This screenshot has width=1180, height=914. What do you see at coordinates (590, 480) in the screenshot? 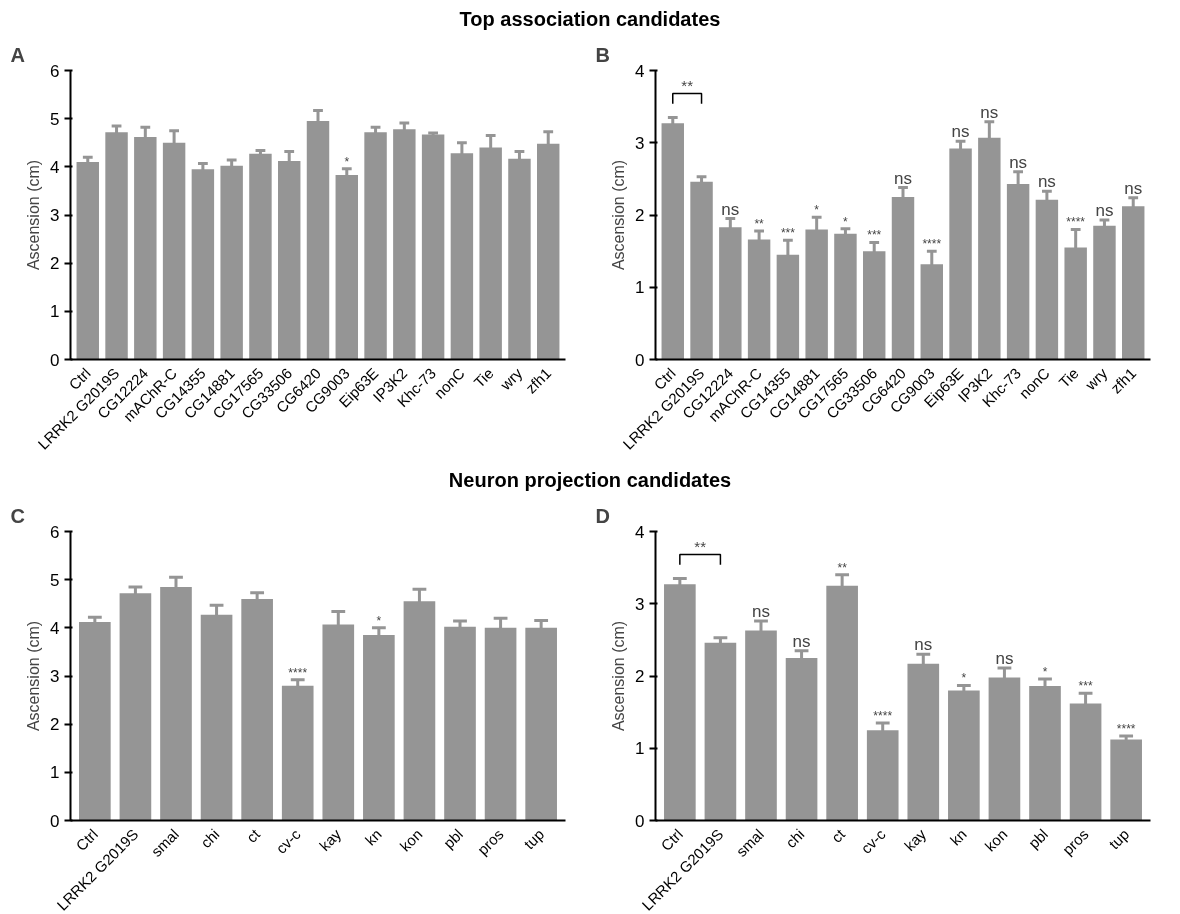
I see `chart-title: Neuron projection candidates` at bounding box center [590, 480].